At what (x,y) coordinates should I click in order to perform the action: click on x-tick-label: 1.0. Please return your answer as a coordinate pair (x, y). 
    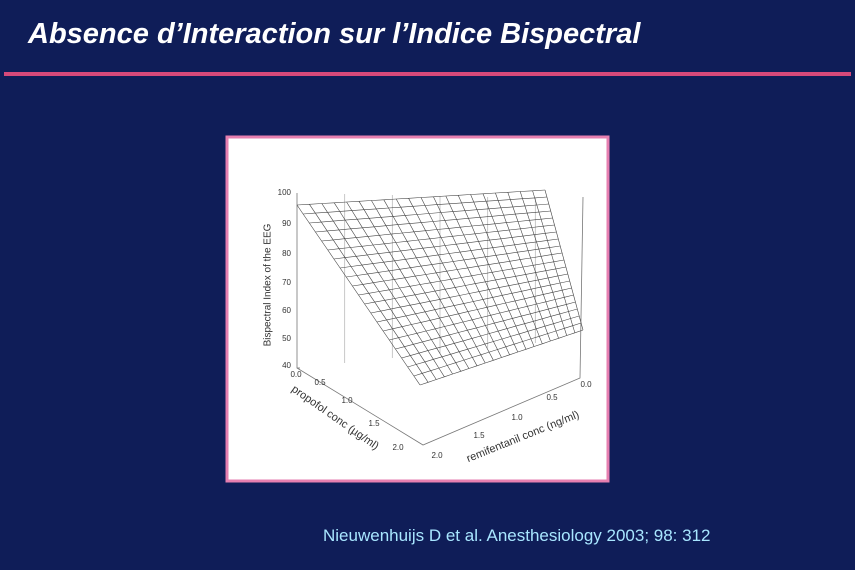
    Looking at the image, I should click on (347, 400).